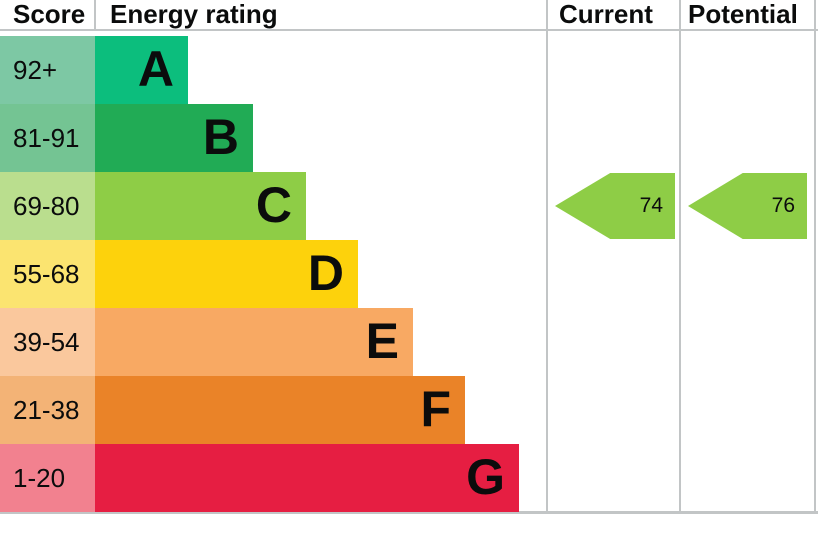 The width and height of the screenshot is (820, 547). What do you see at coordinates (747, 206) in the screenshot?
I see `potential-rating-arrow: 76` at bounding box center [747, 206].